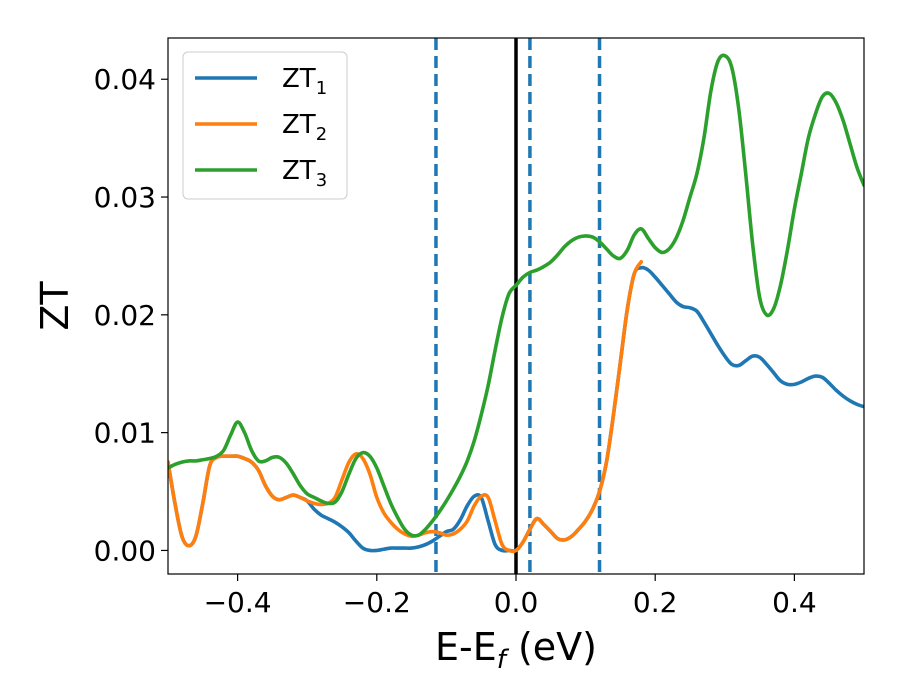 Image resolution: width=900 pixels, height=700 pixels. I want to click on y-axis-ticks: 0.00 0.01 0.02 0.03 0.04, so click(131, 315).